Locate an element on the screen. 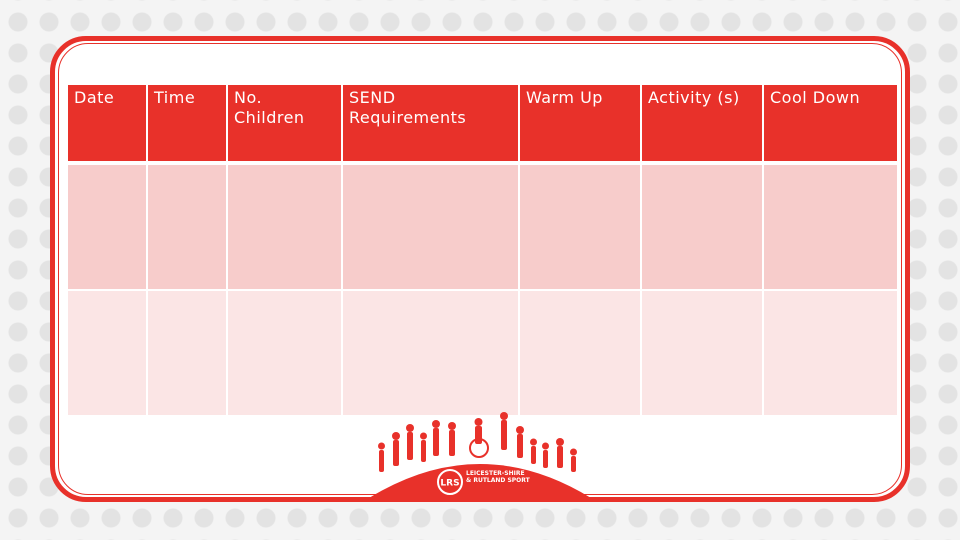 Image resolution: width=960 pixels, height=540 pixels. logo-dome is located at coordinates (480, 481).